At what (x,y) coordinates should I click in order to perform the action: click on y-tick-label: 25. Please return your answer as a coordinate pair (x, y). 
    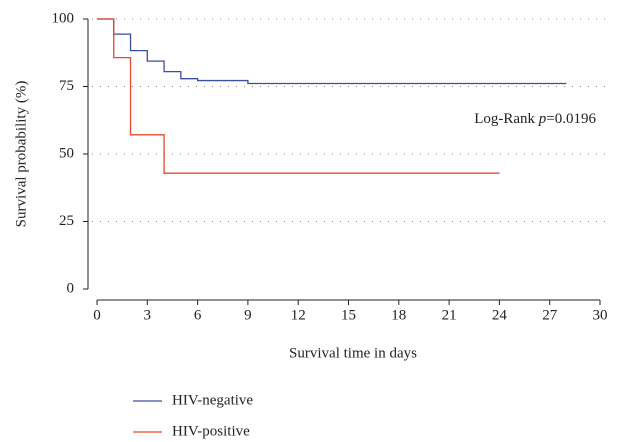
    Looking at the image, I should click on (66, 221).